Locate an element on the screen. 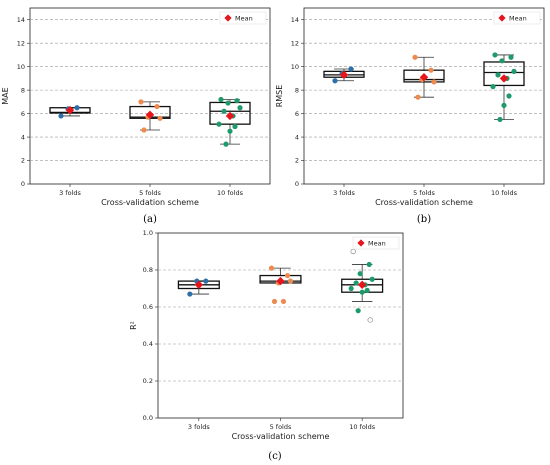  y-tick-label: 0 is located at coordinates (23, 184).